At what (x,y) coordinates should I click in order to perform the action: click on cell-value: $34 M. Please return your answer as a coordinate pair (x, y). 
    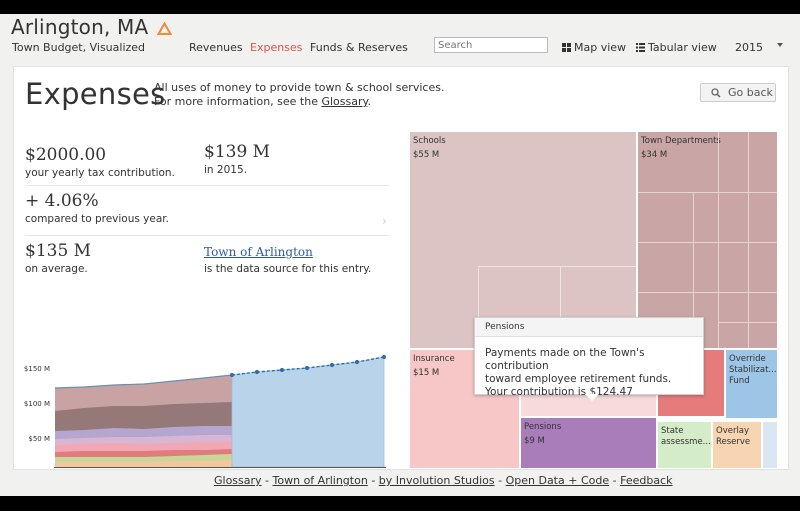
    Looking at the image, I should click on (654, 155).